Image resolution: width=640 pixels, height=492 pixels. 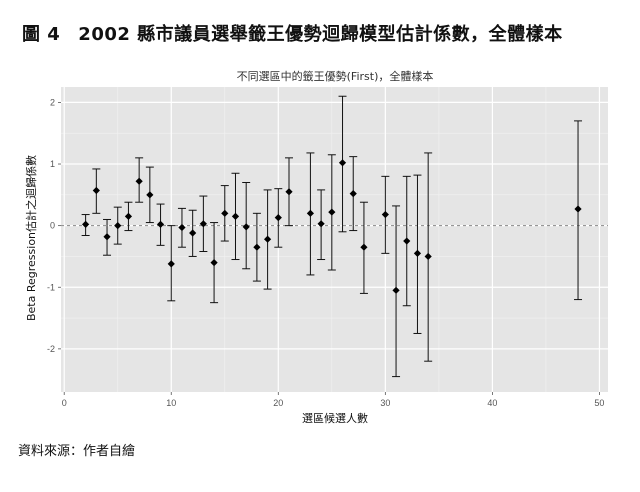 What do you see at coordinates (599, 403) in the screenshot?
I see `x-tick-label: 50` at bounding box center [599, 403].